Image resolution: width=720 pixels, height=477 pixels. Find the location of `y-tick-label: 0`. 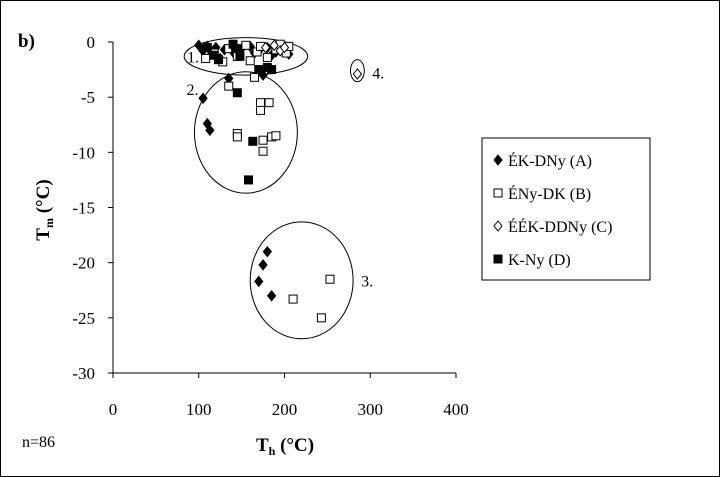

y-tick-label: 0 is located at coordinates (91, 42).